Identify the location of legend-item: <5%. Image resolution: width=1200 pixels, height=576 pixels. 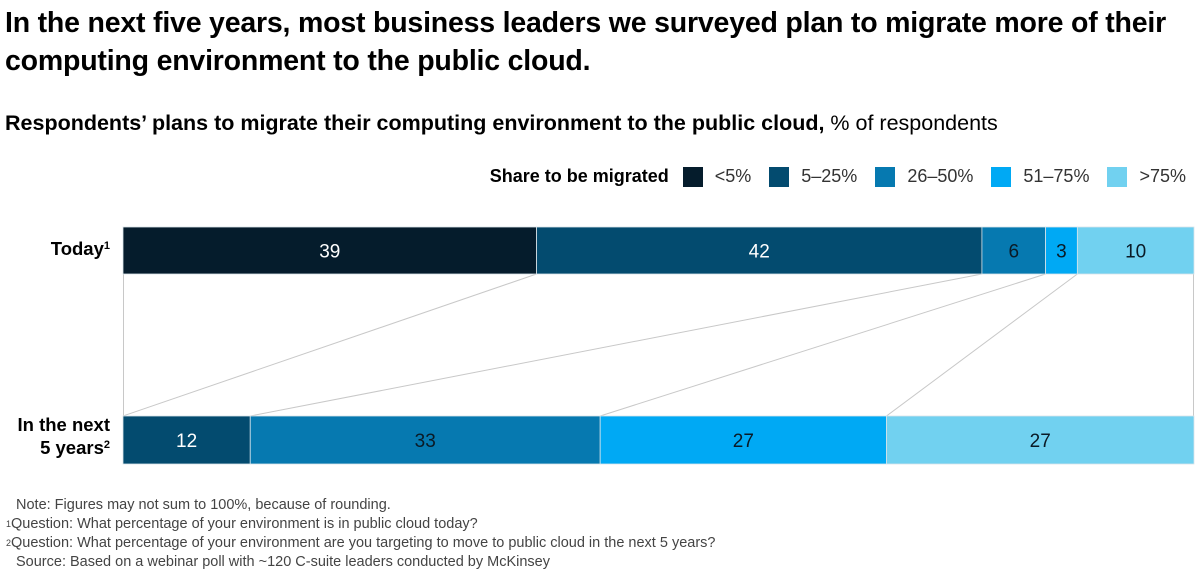
(717, 176).